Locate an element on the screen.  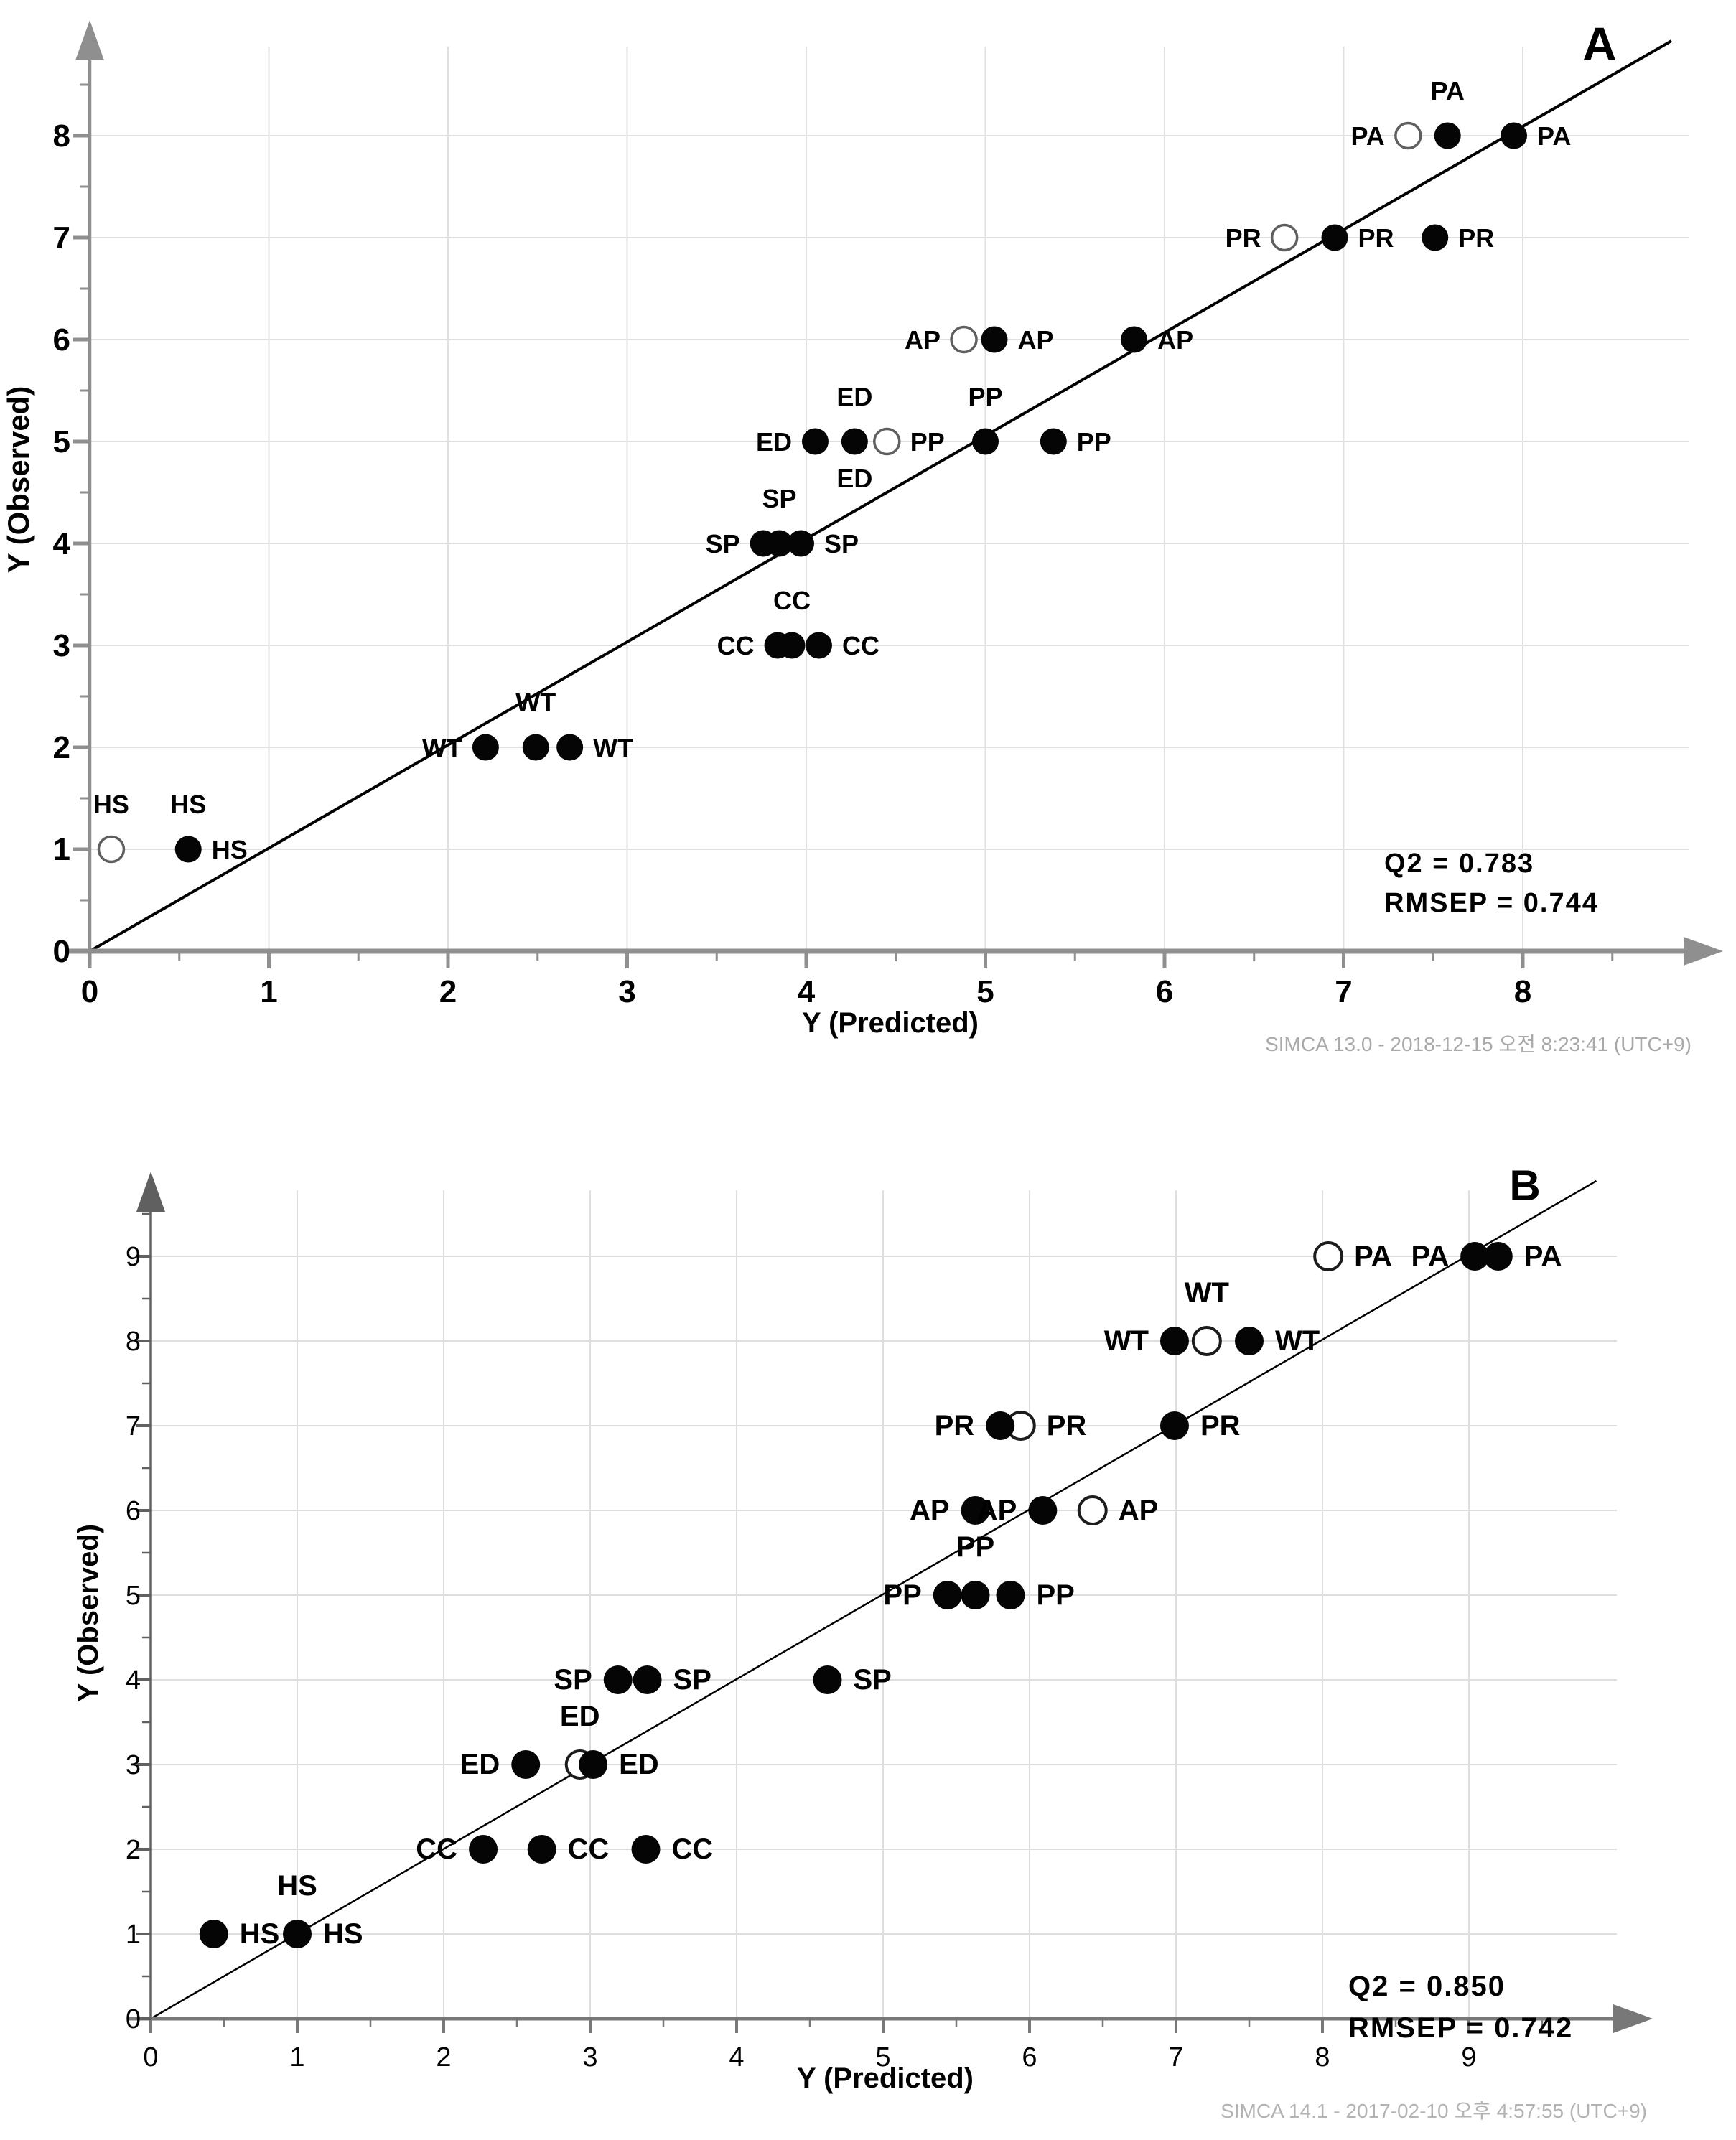
y-axis-tick-label: 2 is located at coordinates (61, 747).